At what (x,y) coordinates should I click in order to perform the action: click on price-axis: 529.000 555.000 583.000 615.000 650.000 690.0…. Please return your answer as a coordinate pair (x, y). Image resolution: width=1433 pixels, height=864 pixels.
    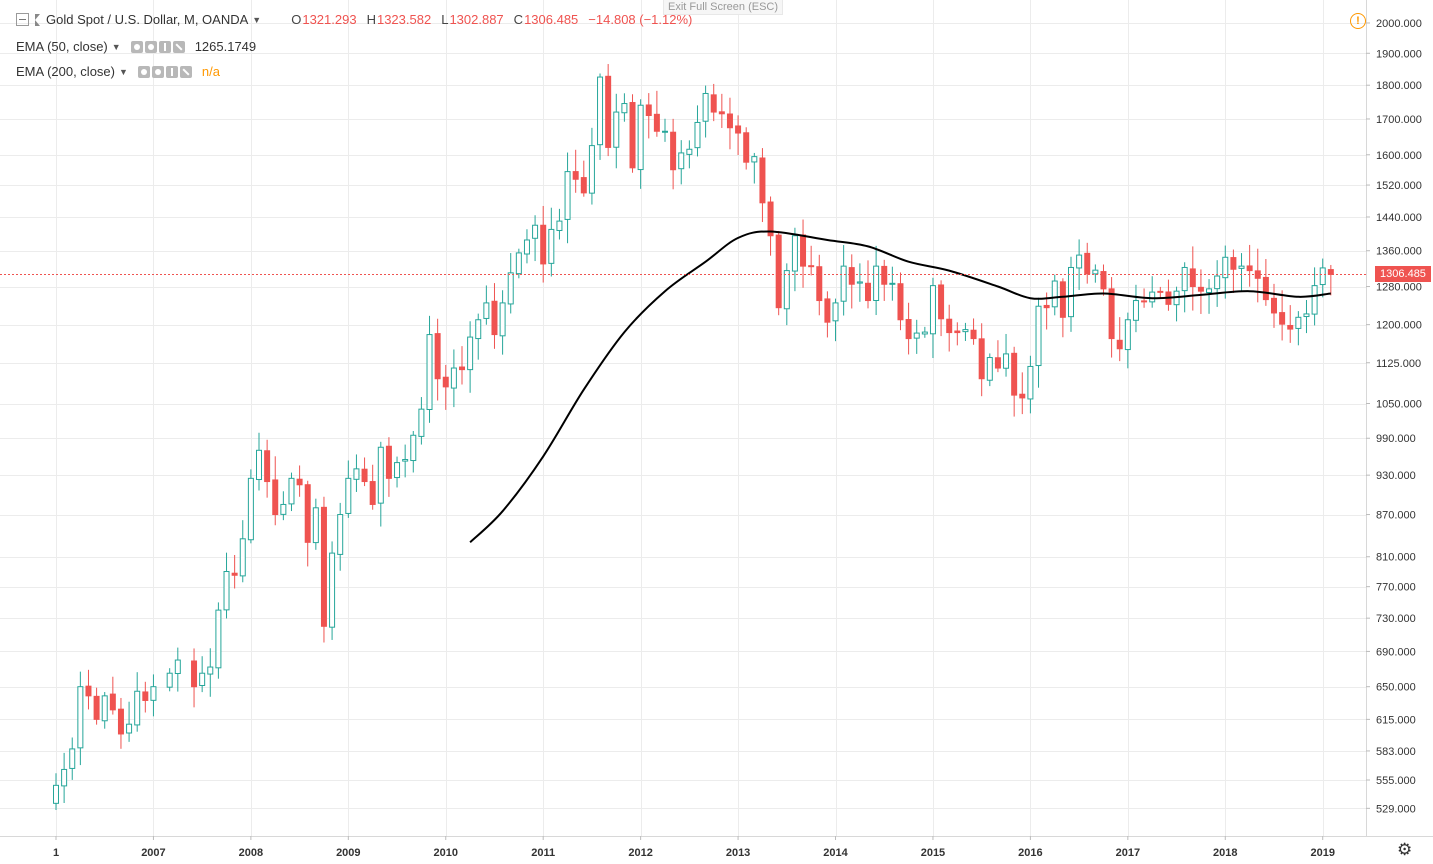
    Looking at the image, I should click on (1394, 416).